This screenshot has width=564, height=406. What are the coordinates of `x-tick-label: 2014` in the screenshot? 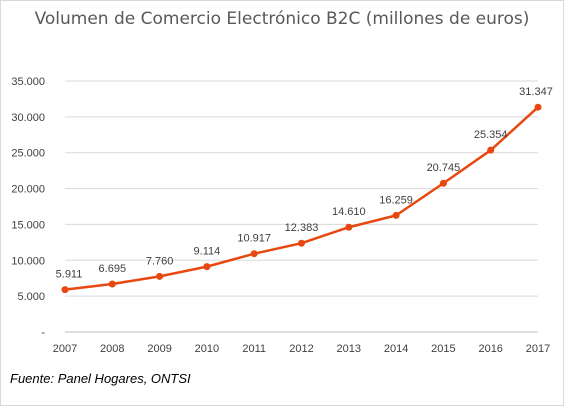 It's located at (396, 349).